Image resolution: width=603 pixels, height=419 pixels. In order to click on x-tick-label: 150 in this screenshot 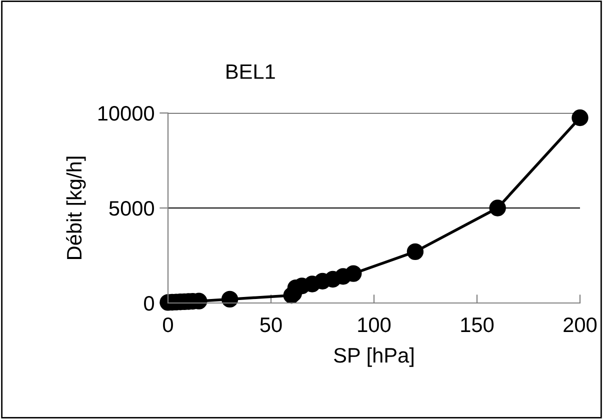, I will do `click(477, 324)`.